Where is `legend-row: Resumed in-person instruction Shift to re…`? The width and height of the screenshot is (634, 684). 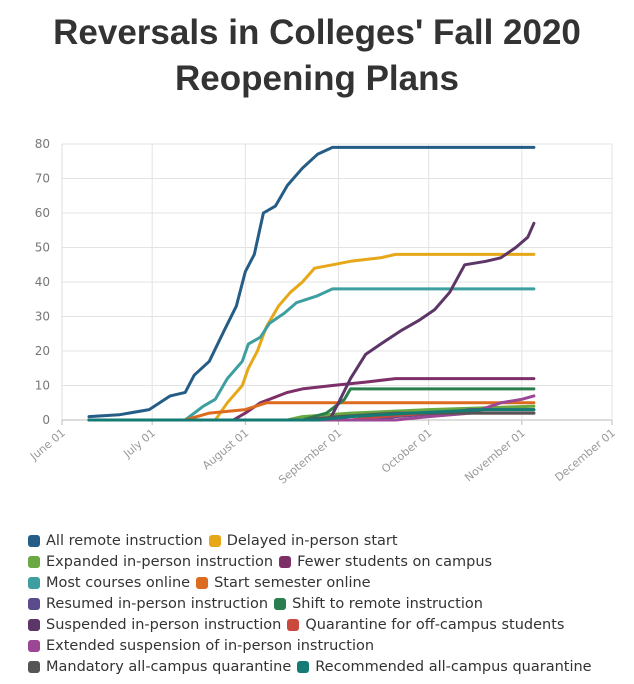
legend-row: Resumed in-person instruction Shift to re… is located at coordinates (328, 603).